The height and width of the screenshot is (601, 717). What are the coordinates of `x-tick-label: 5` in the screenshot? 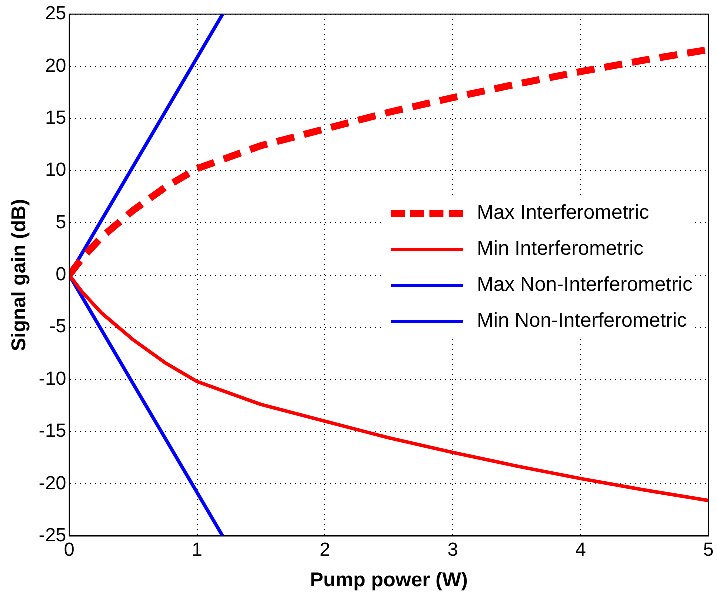 It's located at (708, 550).